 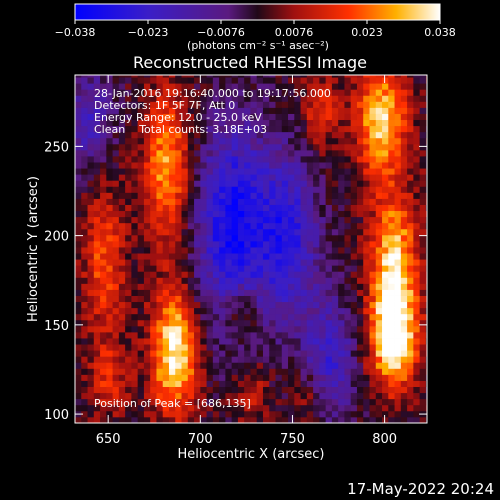 I want to click on annotation-line: Energy Range: 12.0 - 25.0 keV, so click(x=178, y=117).